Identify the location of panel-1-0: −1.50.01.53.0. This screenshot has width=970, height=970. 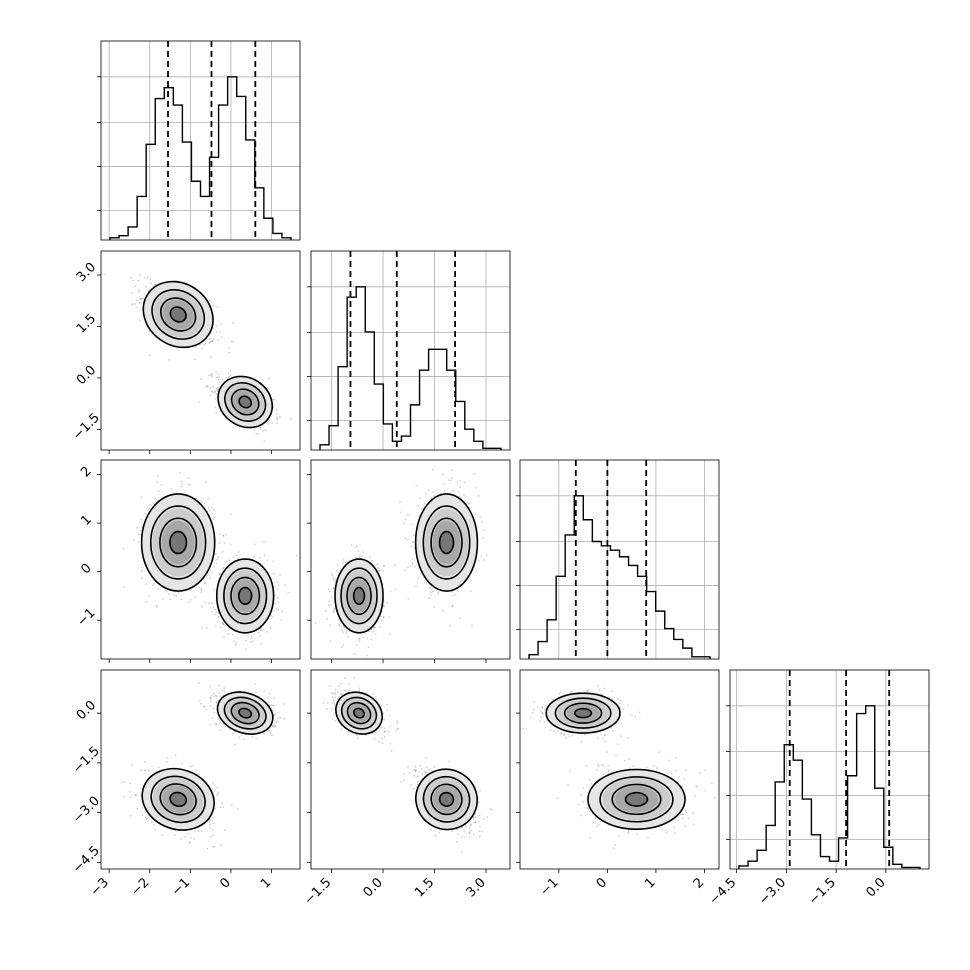
(185, 352).